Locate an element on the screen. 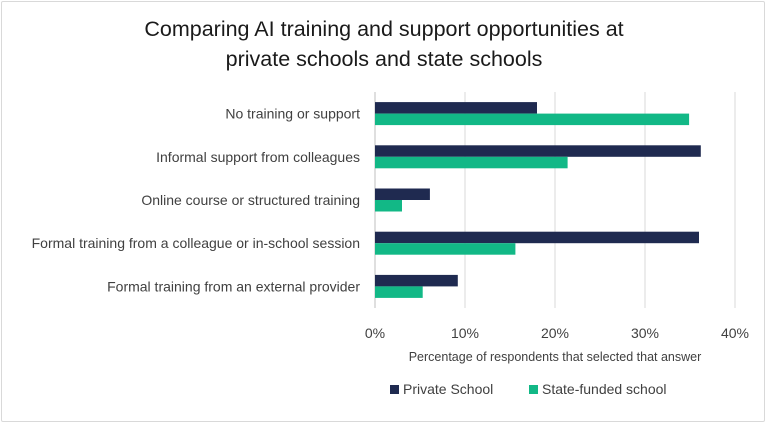 This screenshot has height=425, width=768. chart-title-line-2: private schools and state schools is located at coordinates (384, 59).